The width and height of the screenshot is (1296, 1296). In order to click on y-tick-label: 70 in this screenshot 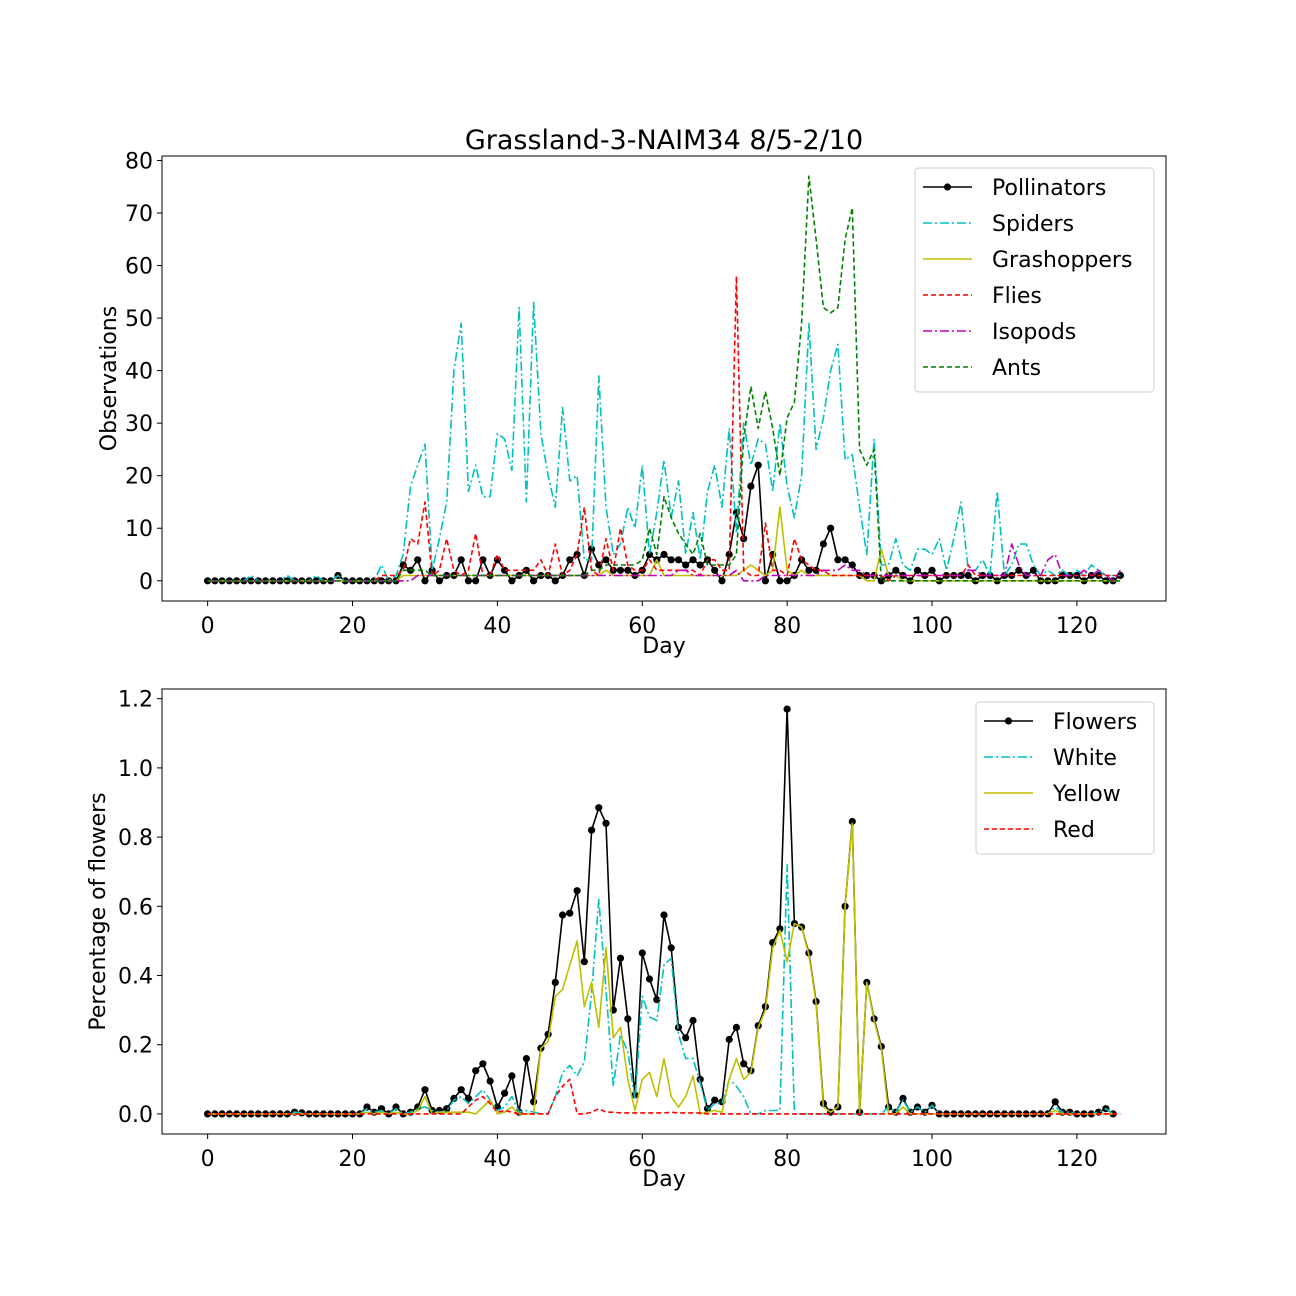, I will do `click(139, 214)`.